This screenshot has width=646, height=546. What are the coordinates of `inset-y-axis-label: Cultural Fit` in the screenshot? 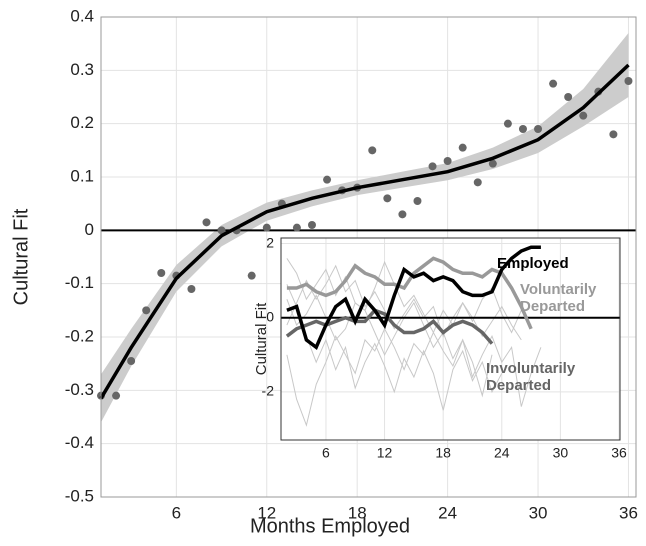 It's located at (261, 338).